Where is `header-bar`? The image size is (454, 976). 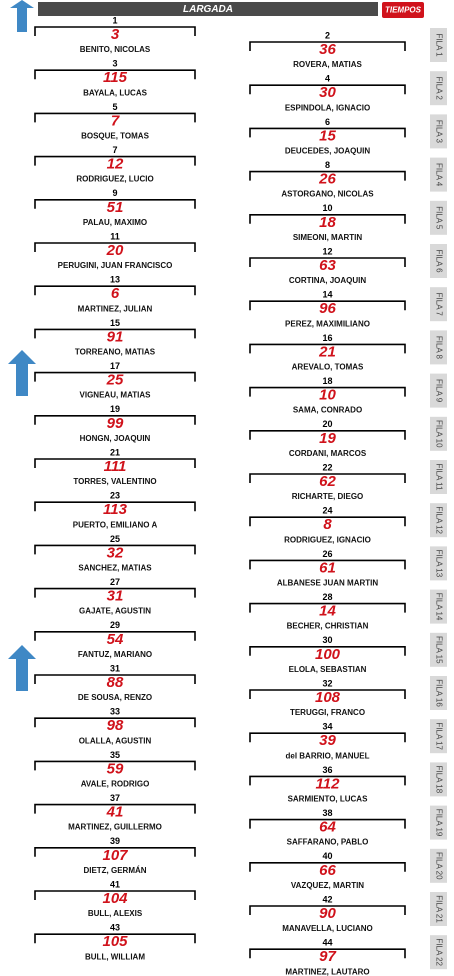
header-bar is located at coordinates (208, 9).